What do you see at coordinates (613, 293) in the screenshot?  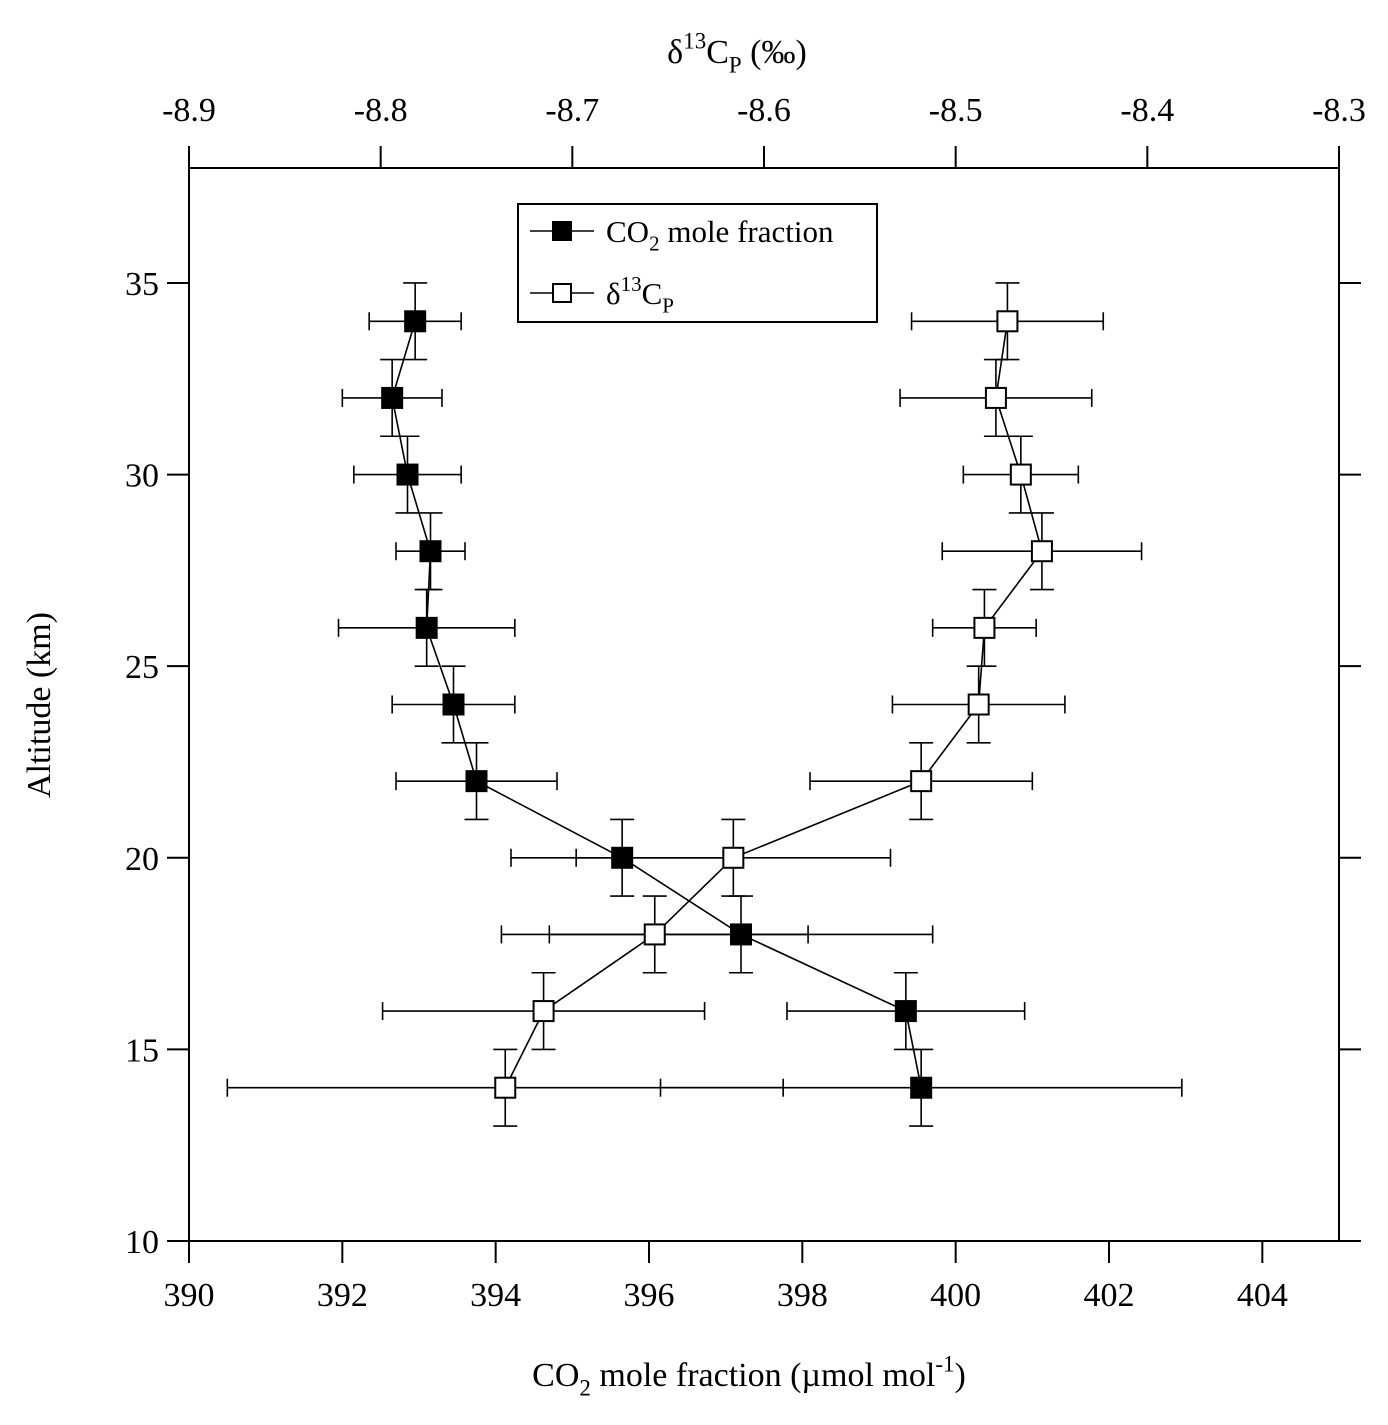 I see `legend-label-1-part-0: δ` at bounding box center [613, 293].